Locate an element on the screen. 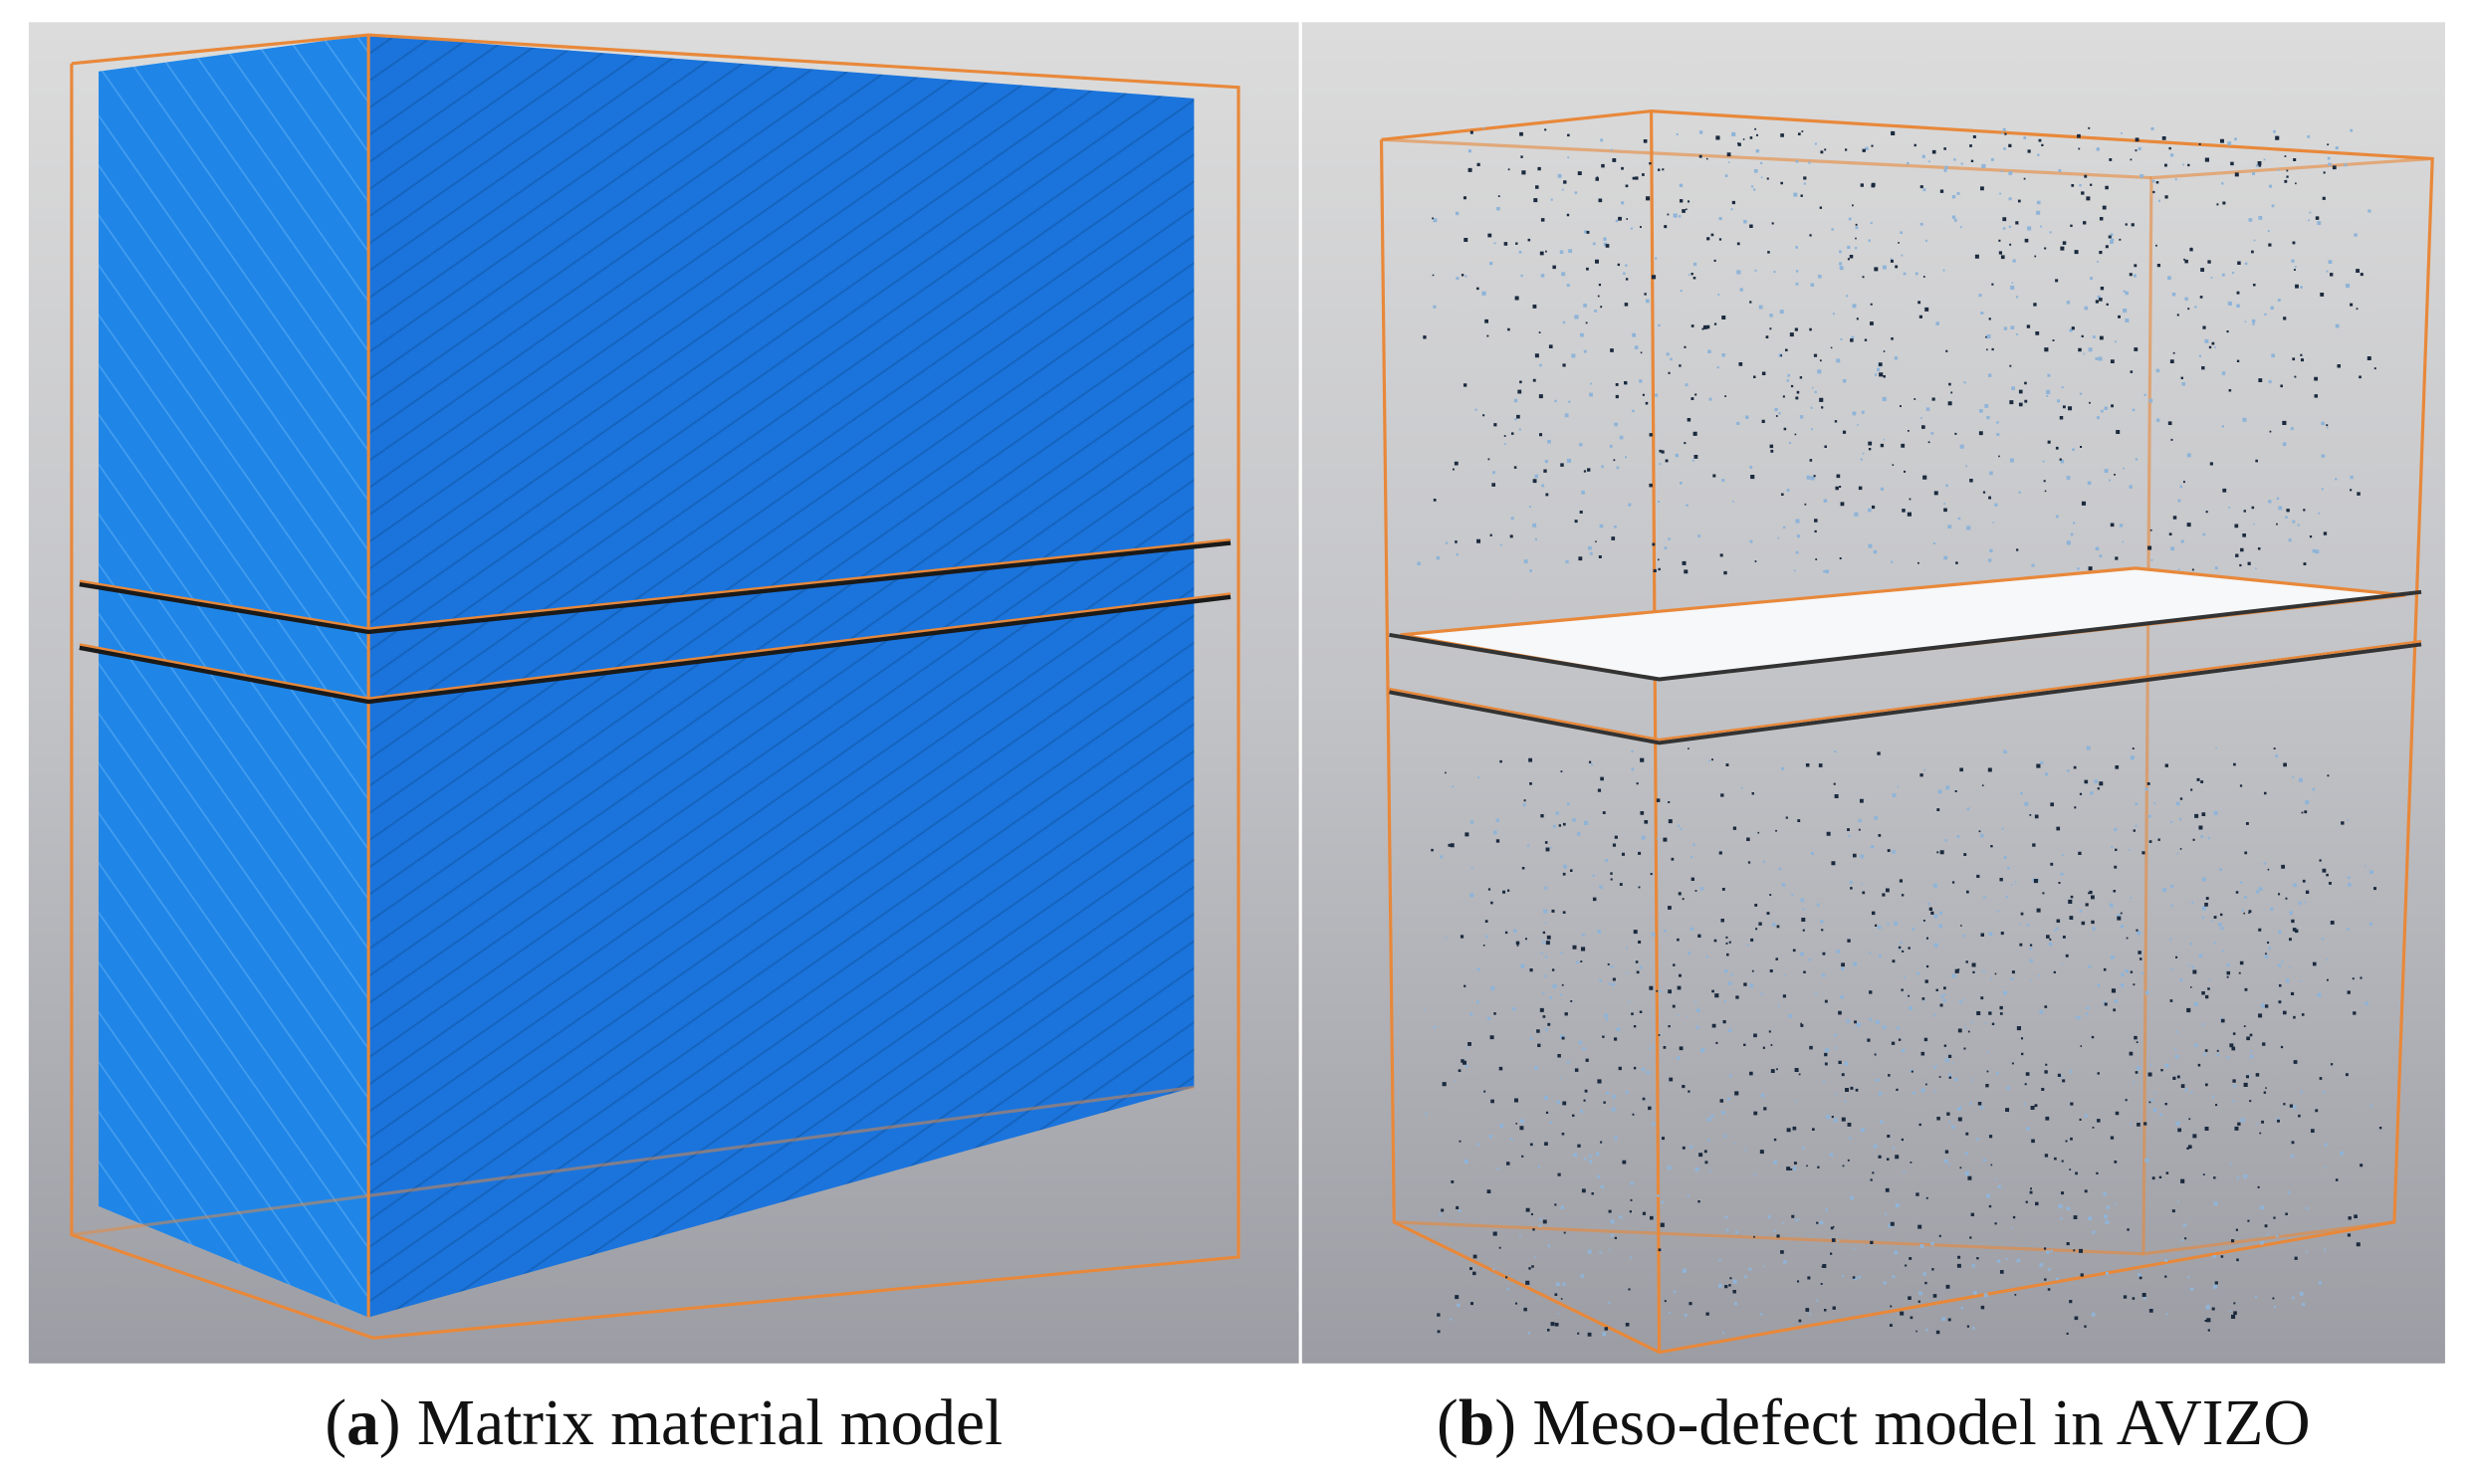 The height and width of the screenshot is (1484, 2477). gap-lines is located at coordinates (655, 621).